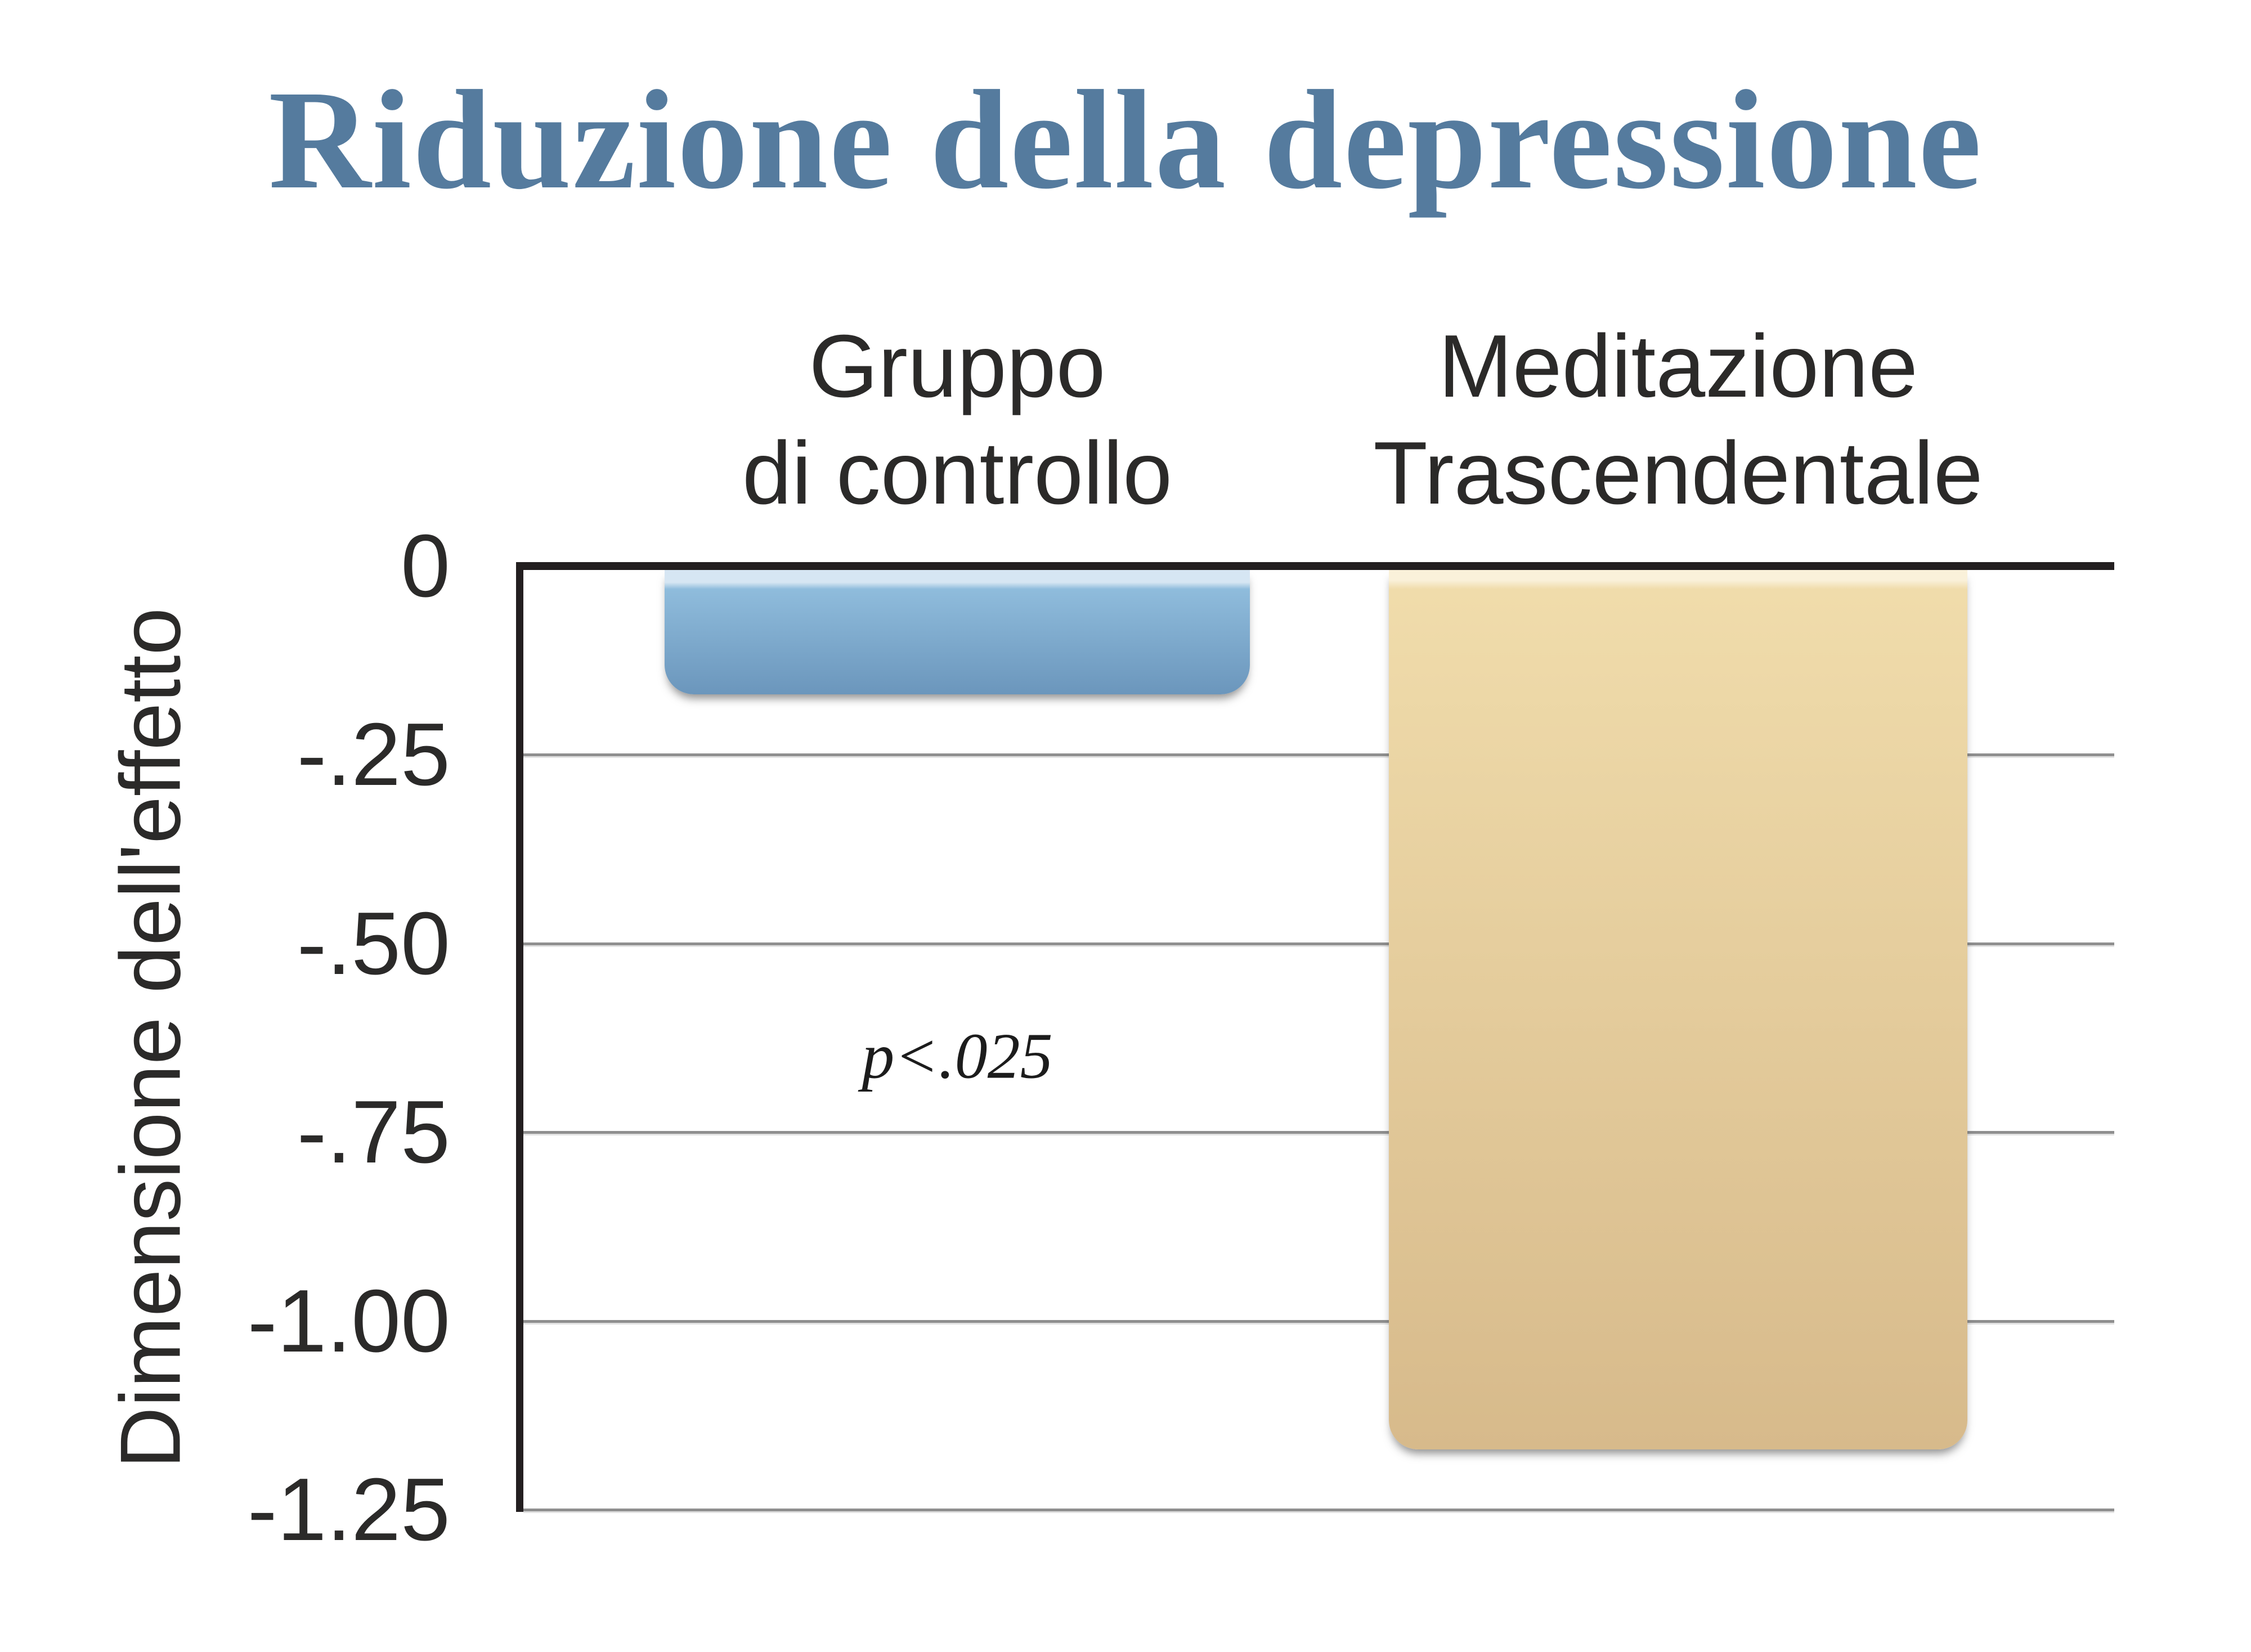 The width and height of the screenshot is (2251, 1652). What do you see at coordinates (373, 1132) in the screenshot?
I see `y-tick-label: -.75` at bounding box center [373, 1132].